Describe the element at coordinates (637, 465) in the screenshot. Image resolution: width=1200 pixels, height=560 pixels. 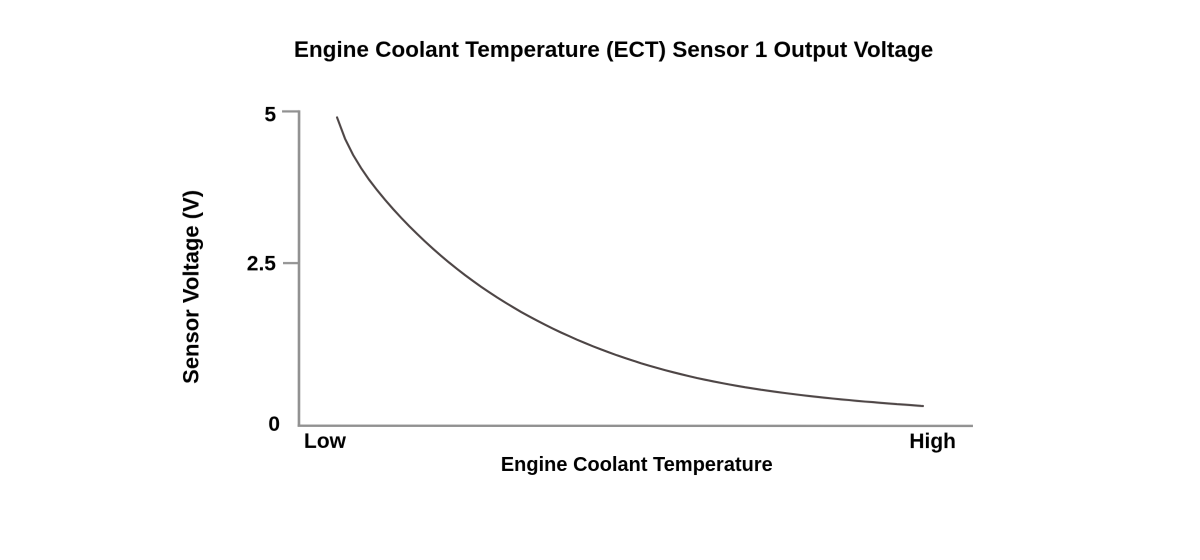
I see `svg-text: Engine Coolant Temperature` at that location.